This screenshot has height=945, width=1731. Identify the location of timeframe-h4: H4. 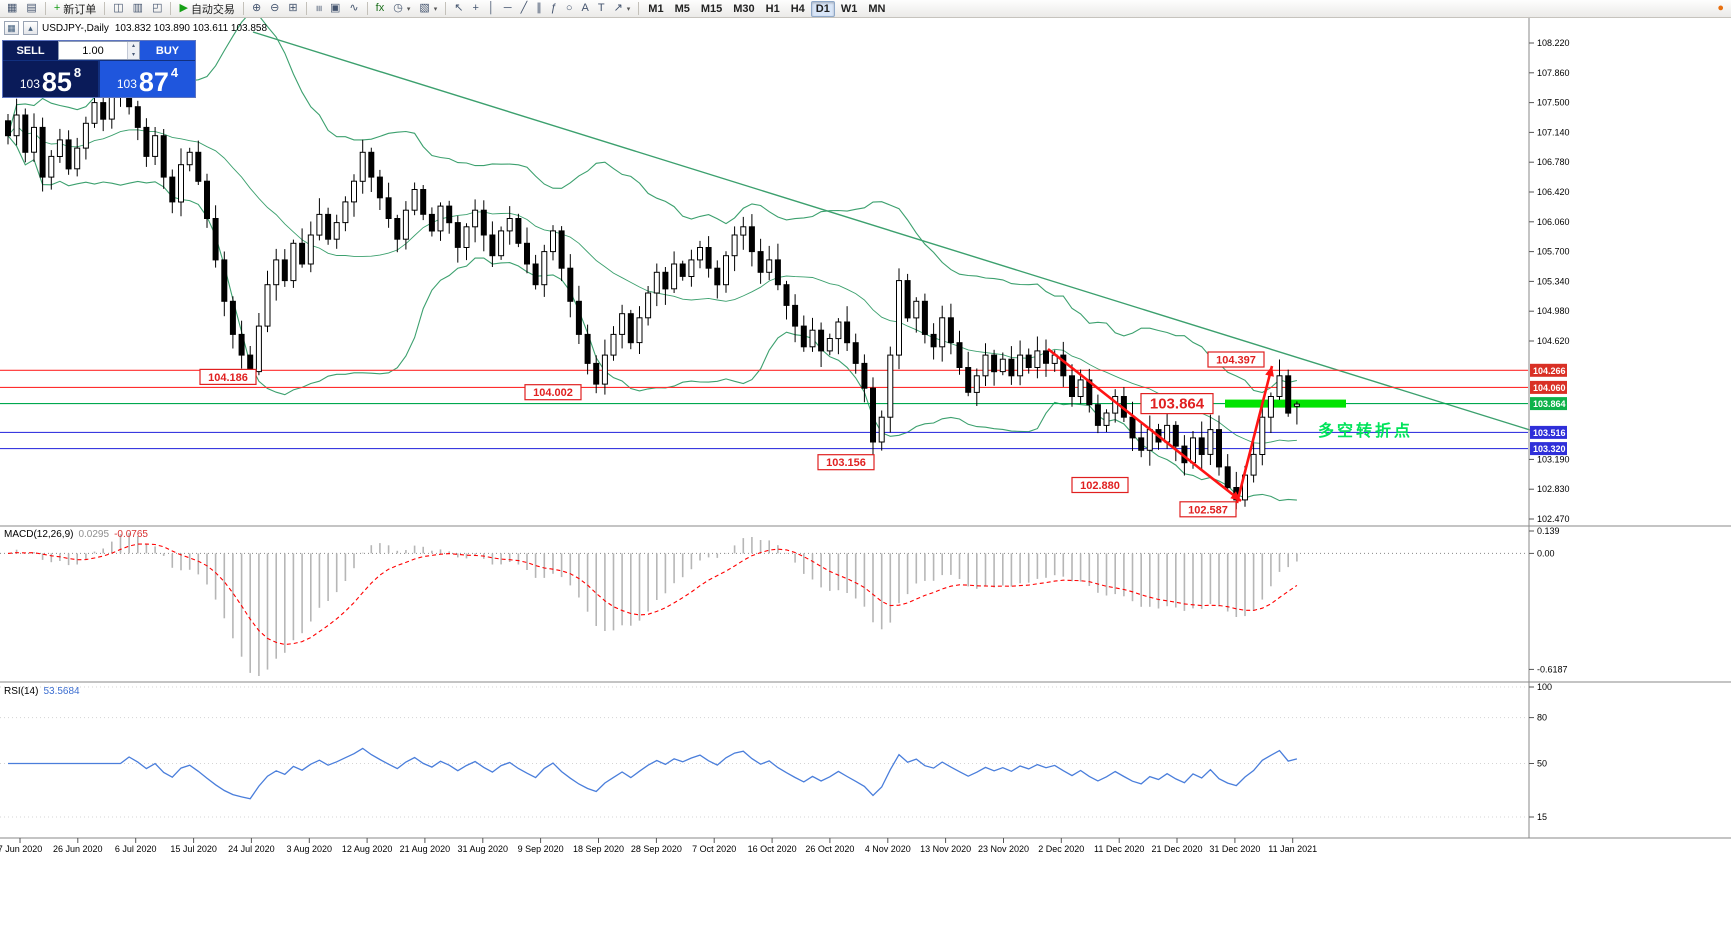
(798, 9).